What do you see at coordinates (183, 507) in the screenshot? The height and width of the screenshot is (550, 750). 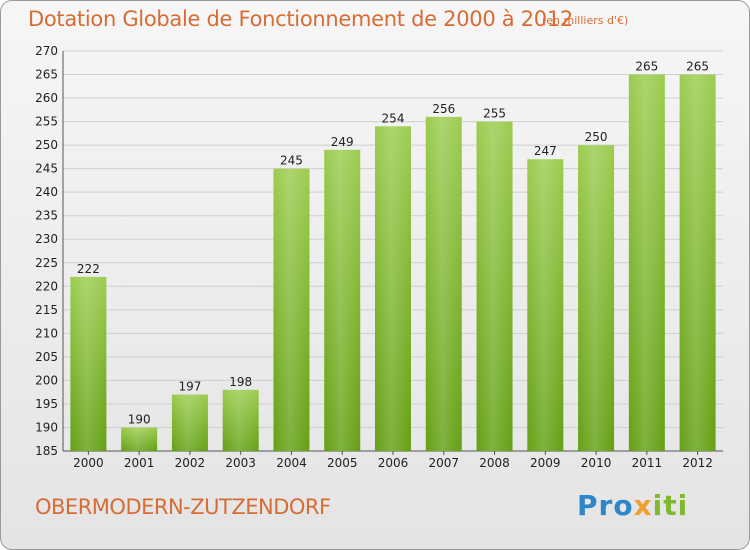 I see `commune-name: OBERMODERN-ZUTZENDORF` at bounding box center [183, 507].